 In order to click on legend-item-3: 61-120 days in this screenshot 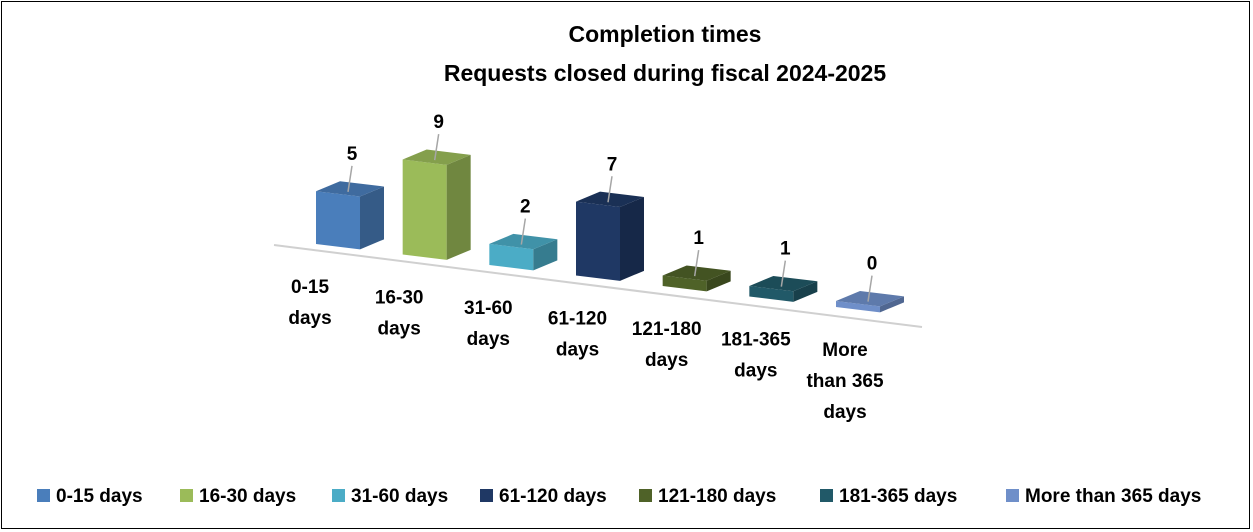, I will do `click(543, 496)`.